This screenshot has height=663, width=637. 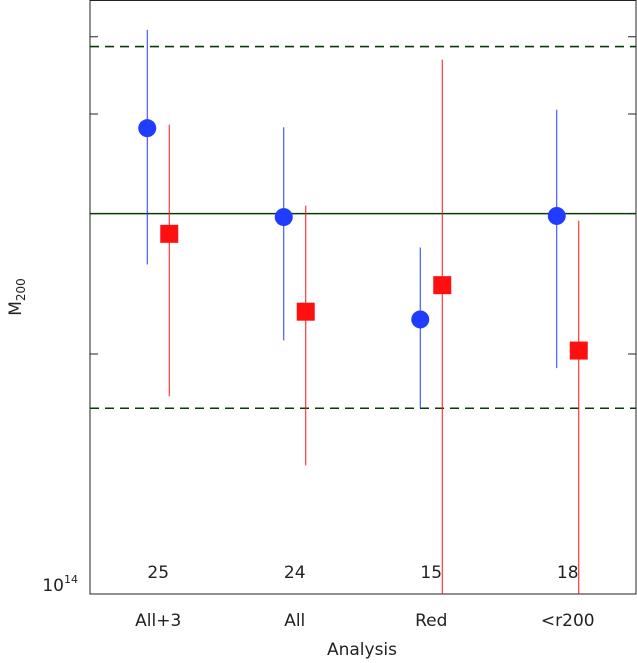 I want to click on y-label-sub: 200, so click(x=21, y=289).